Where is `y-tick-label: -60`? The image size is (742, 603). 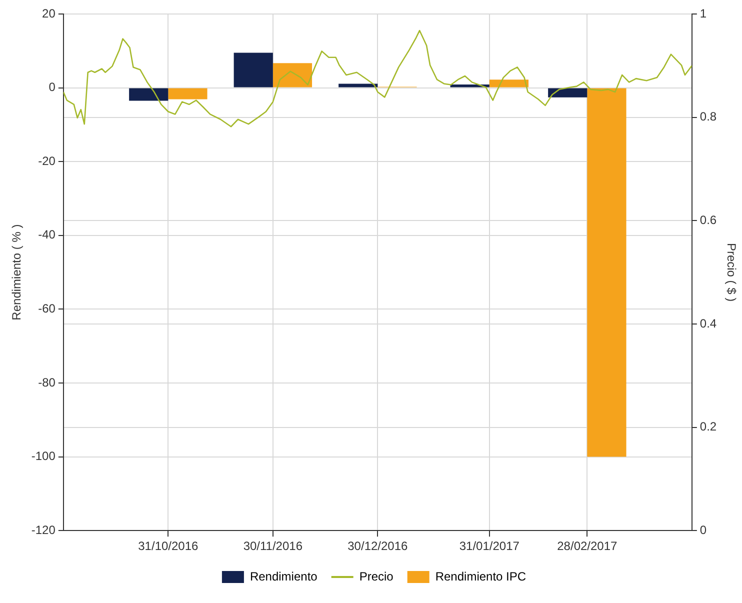
y-tick-label: -60 is located at coordinates (47, 309).